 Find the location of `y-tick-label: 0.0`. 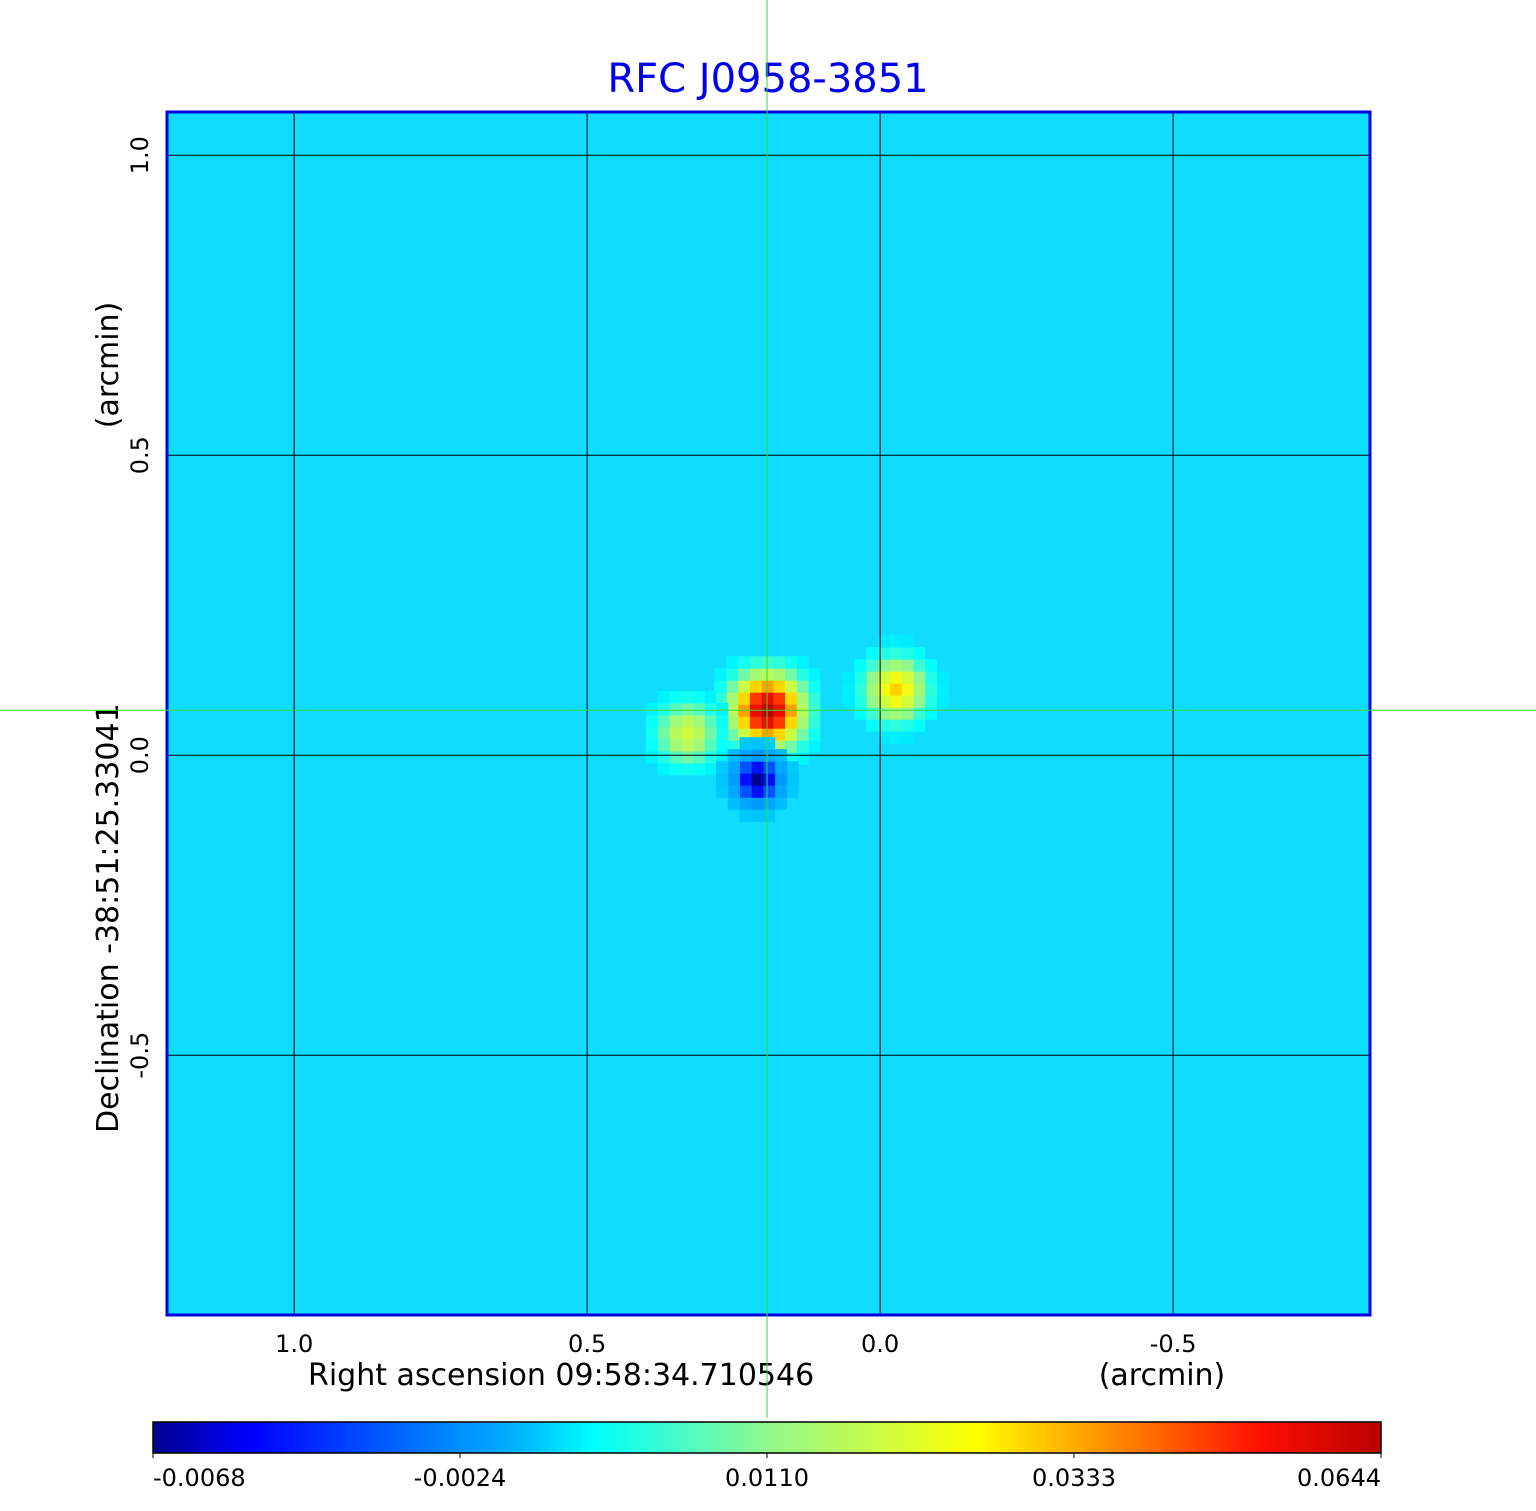

y-tick-label: 0.0 is located at coordinates (140, 755).